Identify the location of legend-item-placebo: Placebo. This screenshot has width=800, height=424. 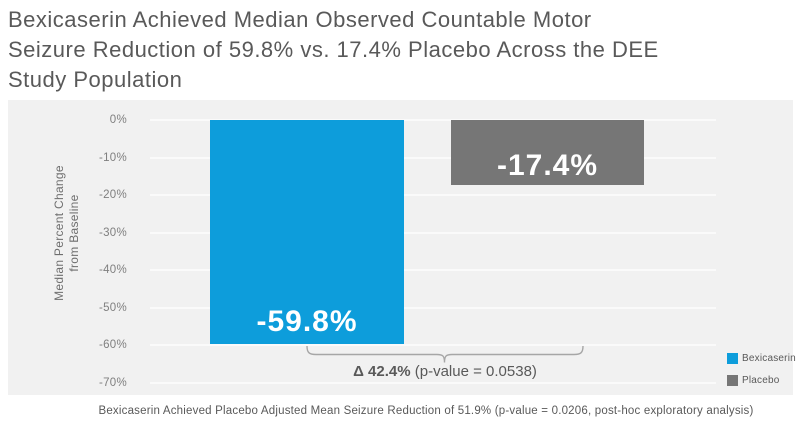
(761, 380).